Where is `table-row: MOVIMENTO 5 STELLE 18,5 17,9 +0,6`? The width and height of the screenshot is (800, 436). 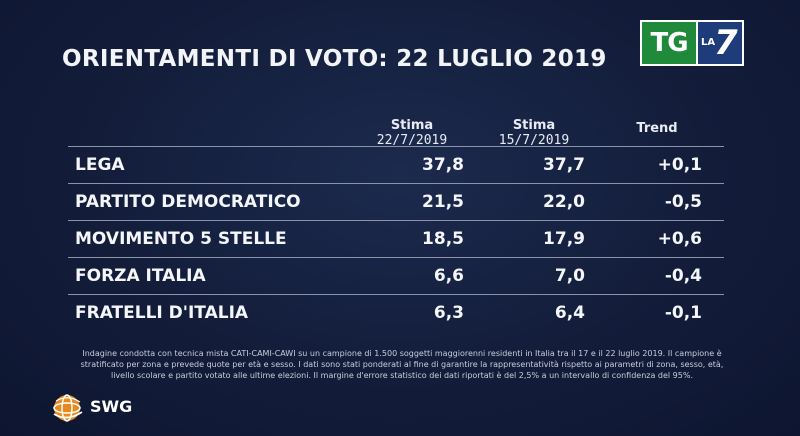
table-row: MOVIMENTO 5 STELLE 18,5 17,9 +0,6 is located at coordinates (396, 238).